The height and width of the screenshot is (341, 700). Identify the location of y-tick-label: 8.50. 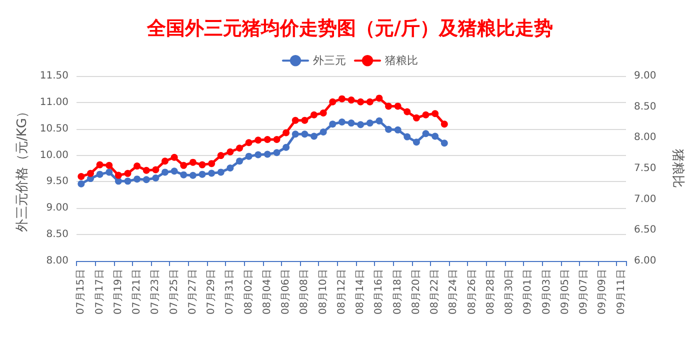
(57, 234).